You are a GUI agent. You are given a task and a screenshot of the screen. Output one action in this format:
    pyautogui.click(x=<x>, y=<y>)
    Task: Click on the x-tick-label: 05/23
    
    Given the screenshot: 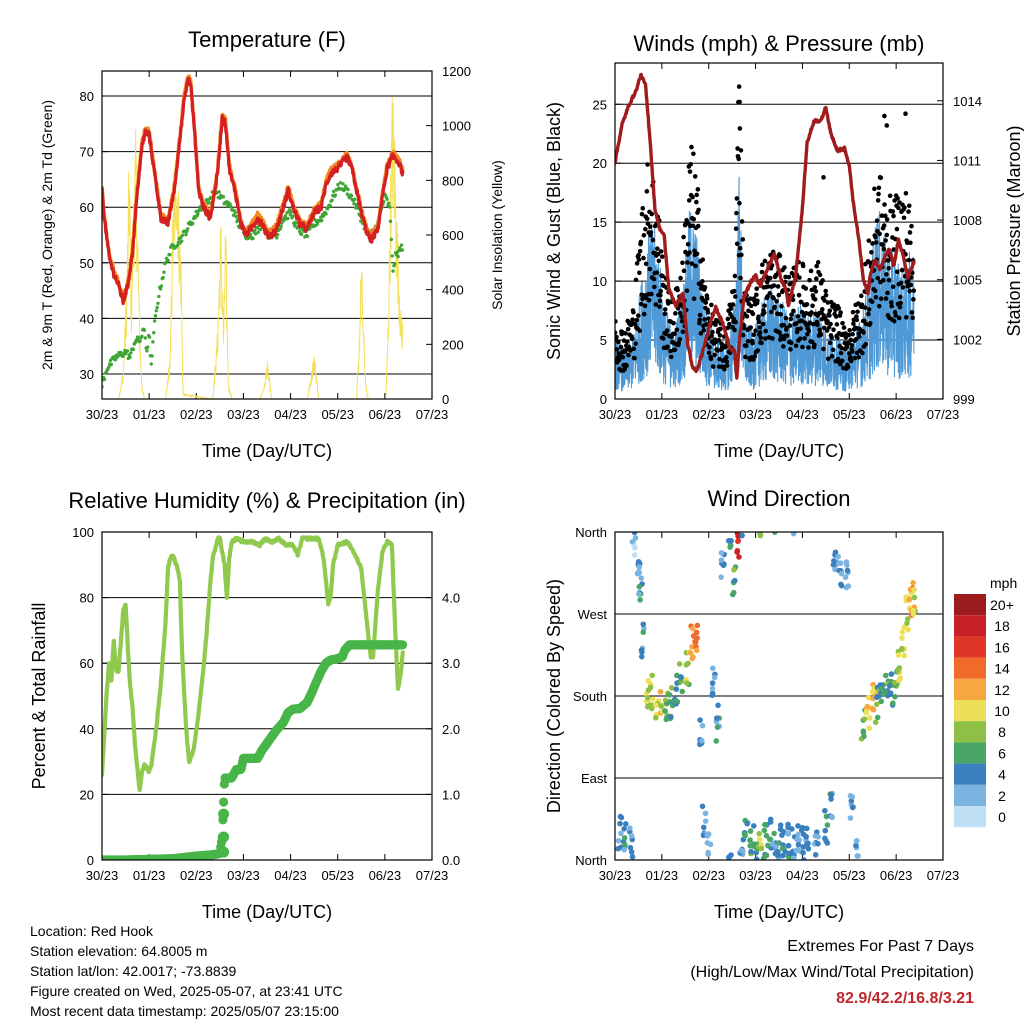 What is the action you would take?
    pyautogui.click(x=337, y=875)
    